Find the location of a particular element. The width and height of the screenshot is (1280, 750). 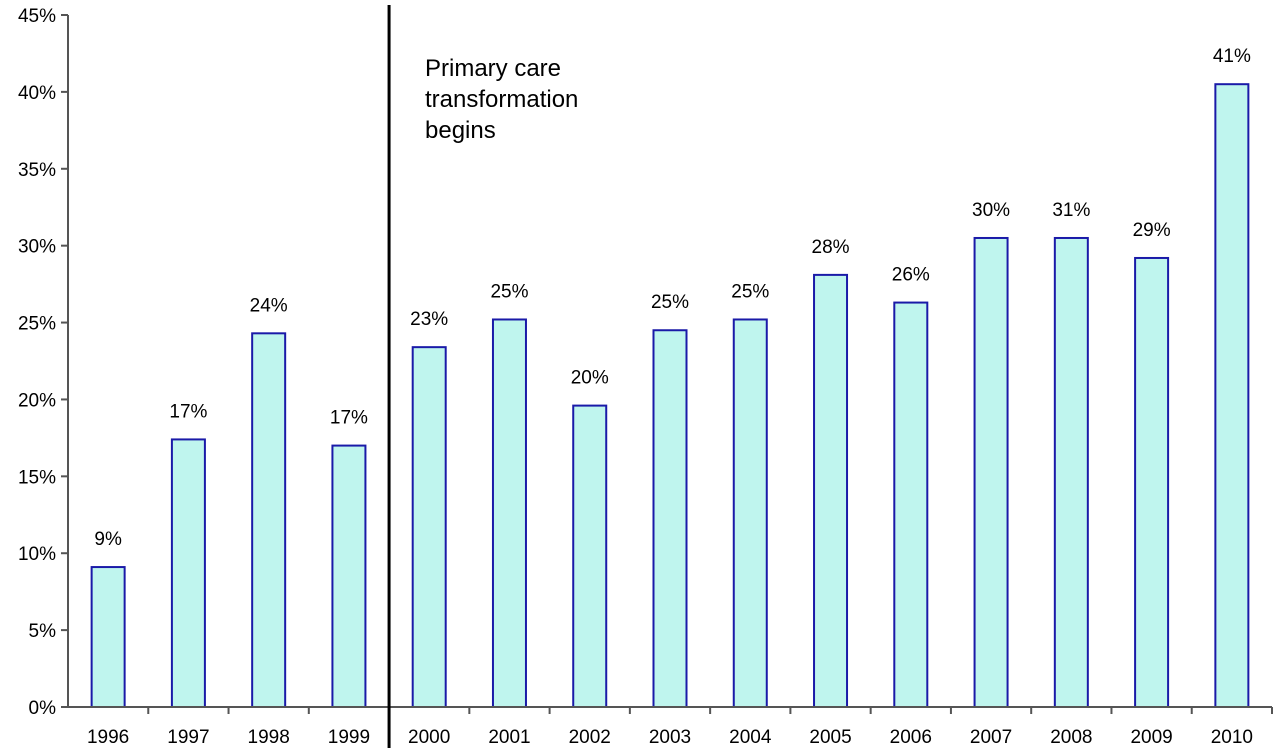

bar-2000 is located at coordinates (429, 527).